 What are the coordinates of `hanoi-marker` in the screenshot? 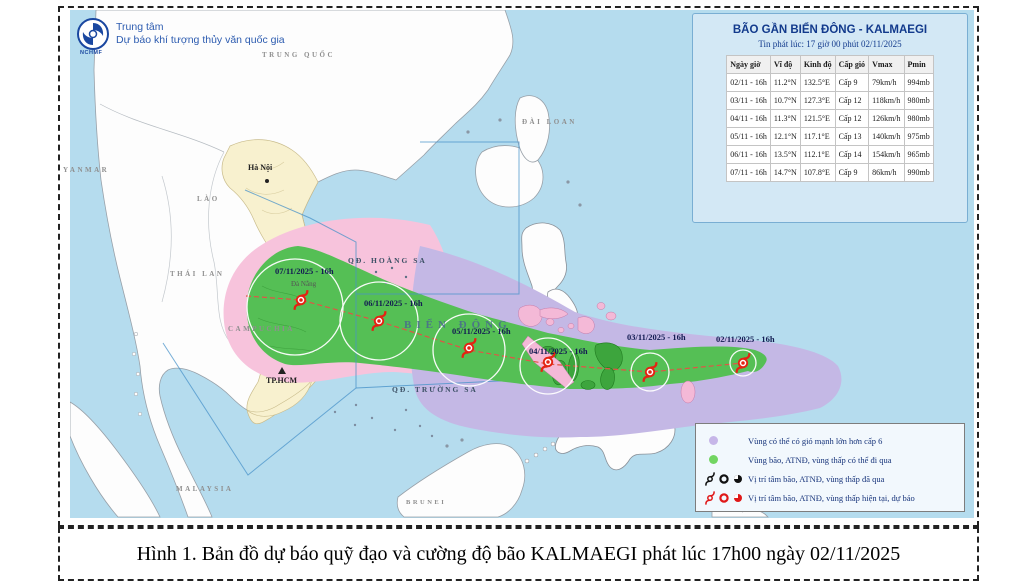 It's located at (267, 181).